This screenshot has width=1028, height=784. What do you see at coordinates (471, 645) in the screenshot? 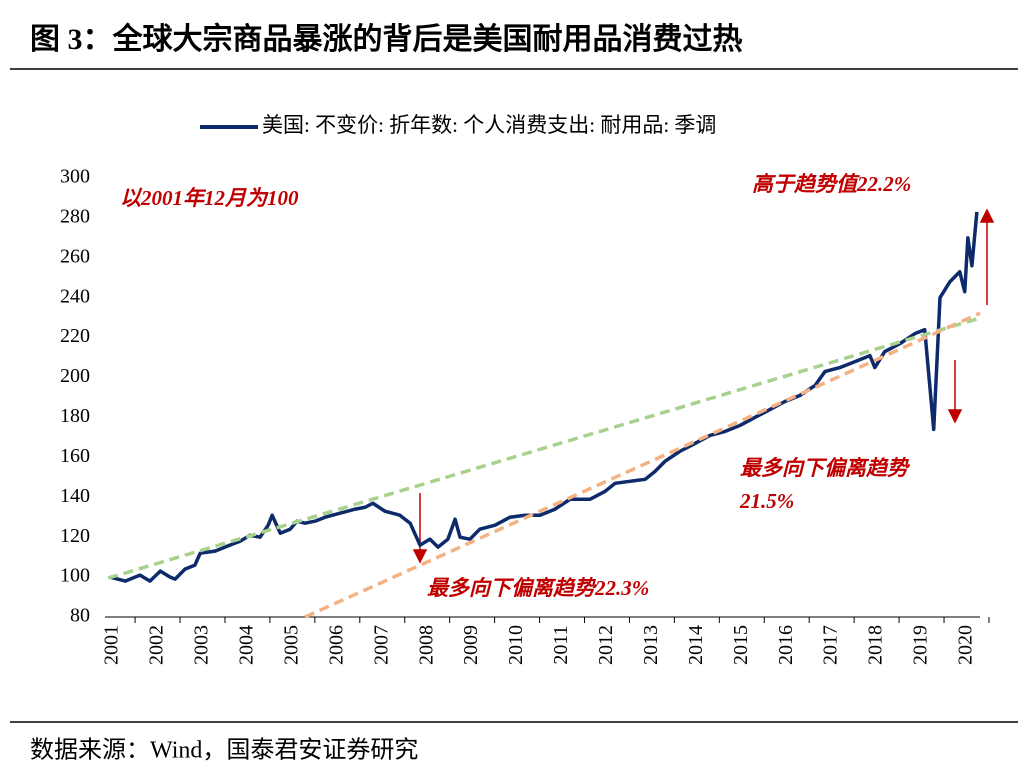
I see `x-tick-label: 2009` at bounding box center [471, 645].